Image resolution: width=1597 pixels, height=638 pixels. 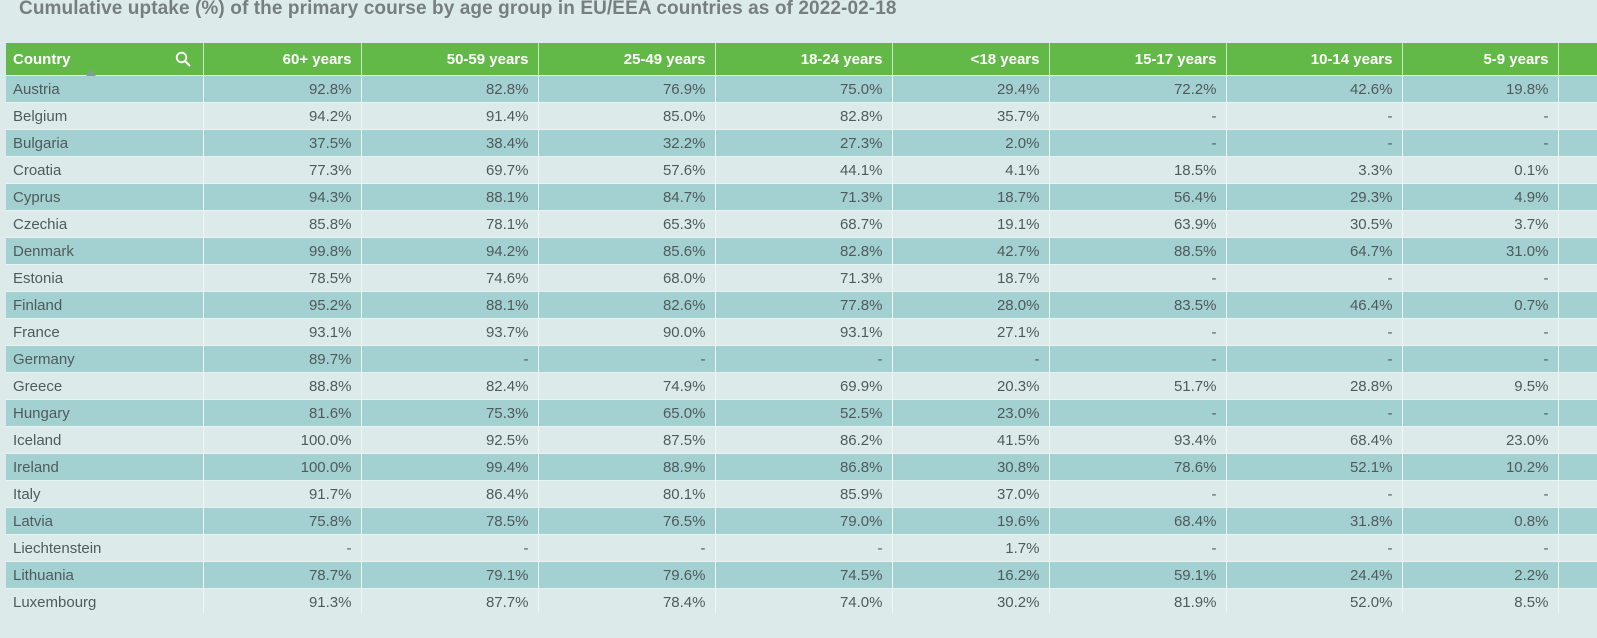 I want to click on cell-country: France, so click(x=105, y=332).